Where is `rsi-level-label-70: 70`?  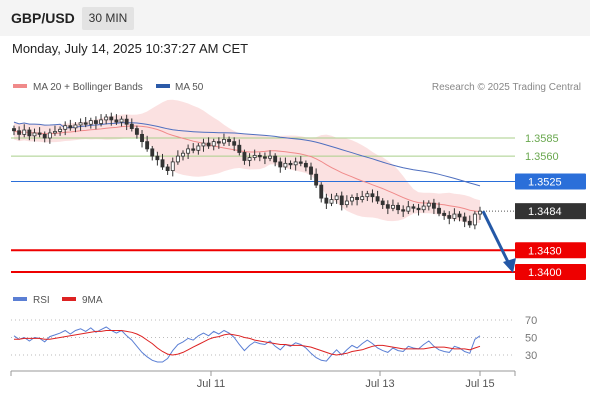
rsi-level-label-70: 70 is located at coordinates (531, 321).